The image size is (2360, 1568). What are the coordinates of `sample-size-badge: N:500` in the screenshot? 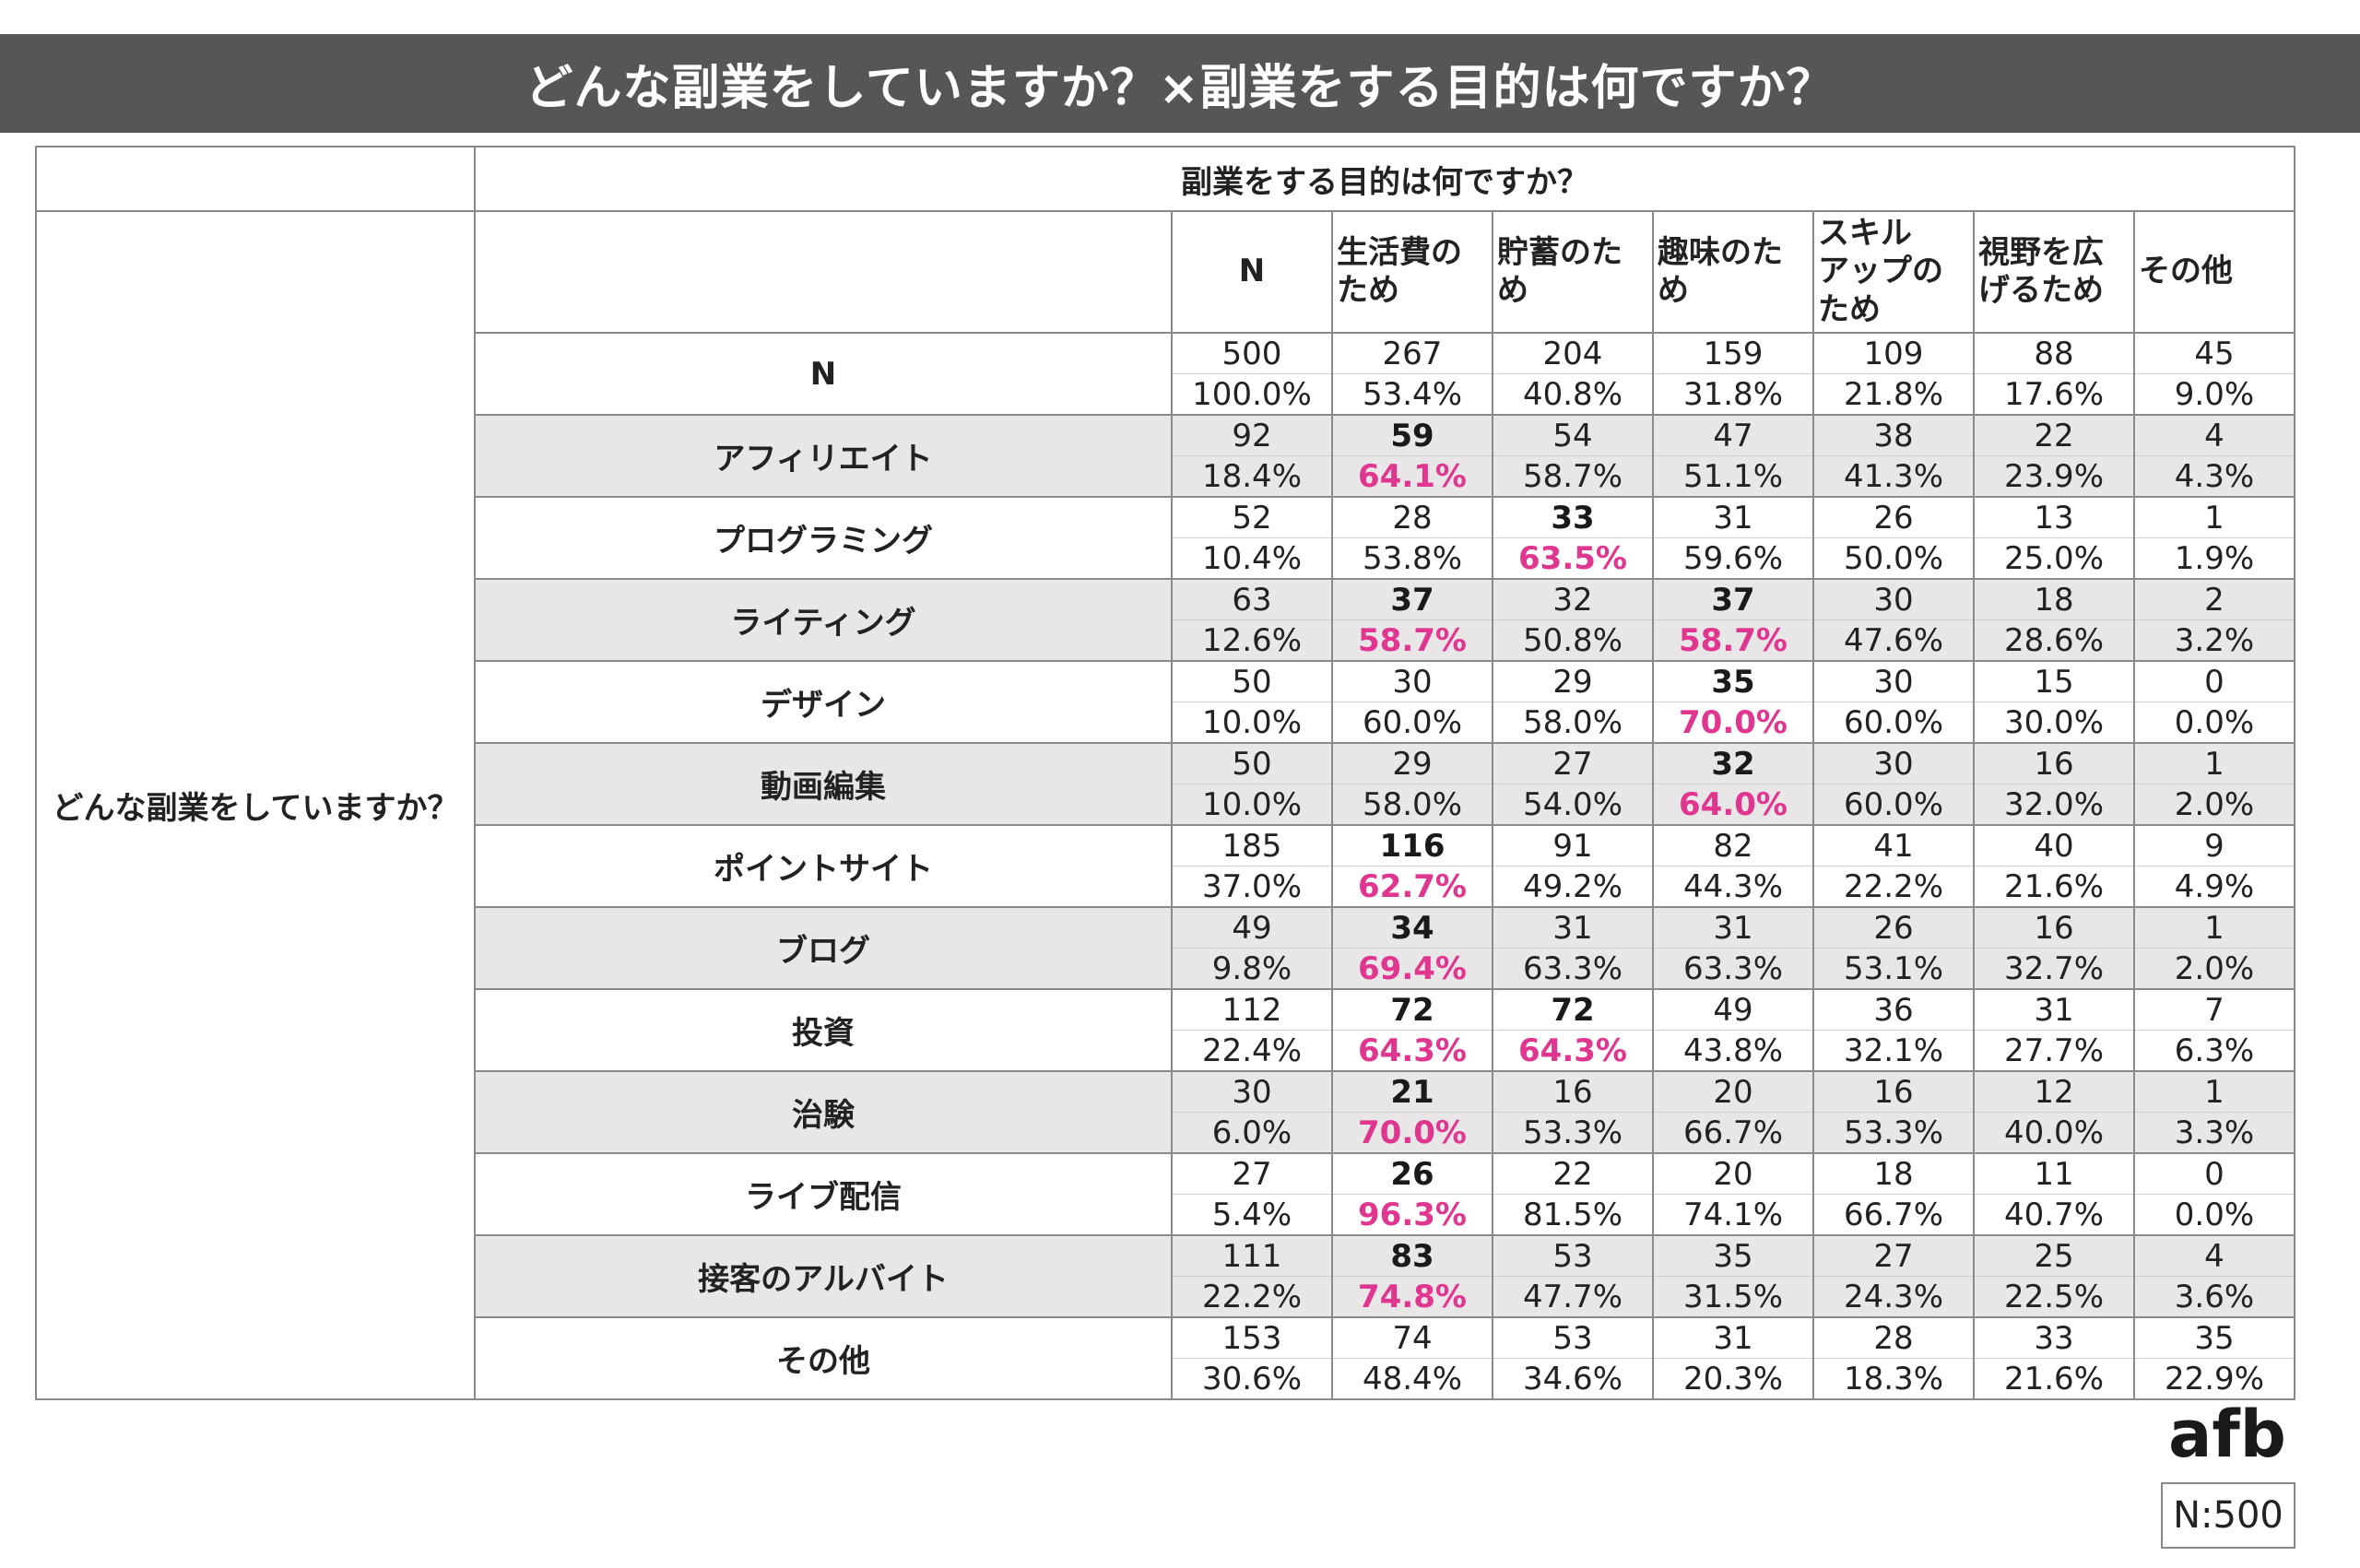 It's located at (2228, 1515).